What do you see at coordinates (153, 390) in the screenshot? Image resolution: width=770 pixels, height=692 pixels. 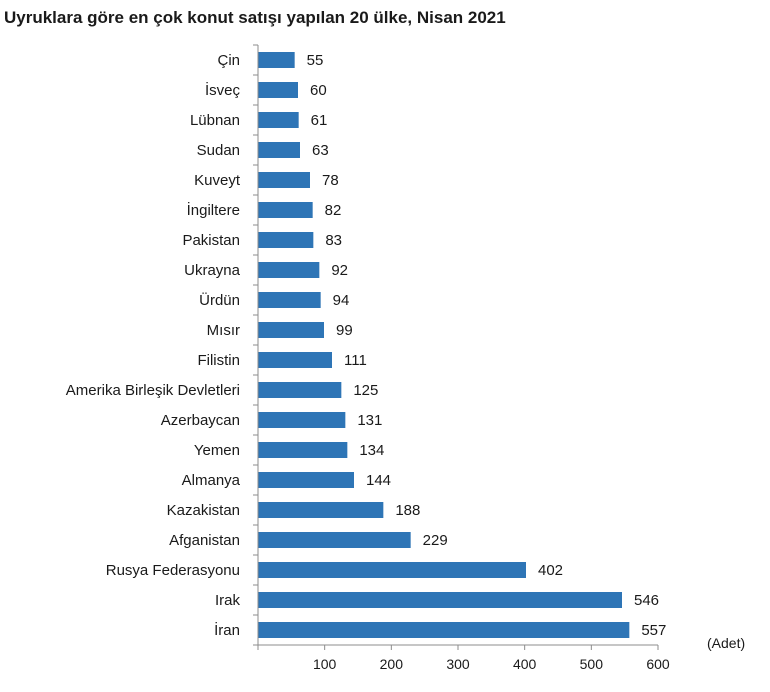 I see `category-label: Amerika Birleşik Devletleri` at bounding box center [153, 390].